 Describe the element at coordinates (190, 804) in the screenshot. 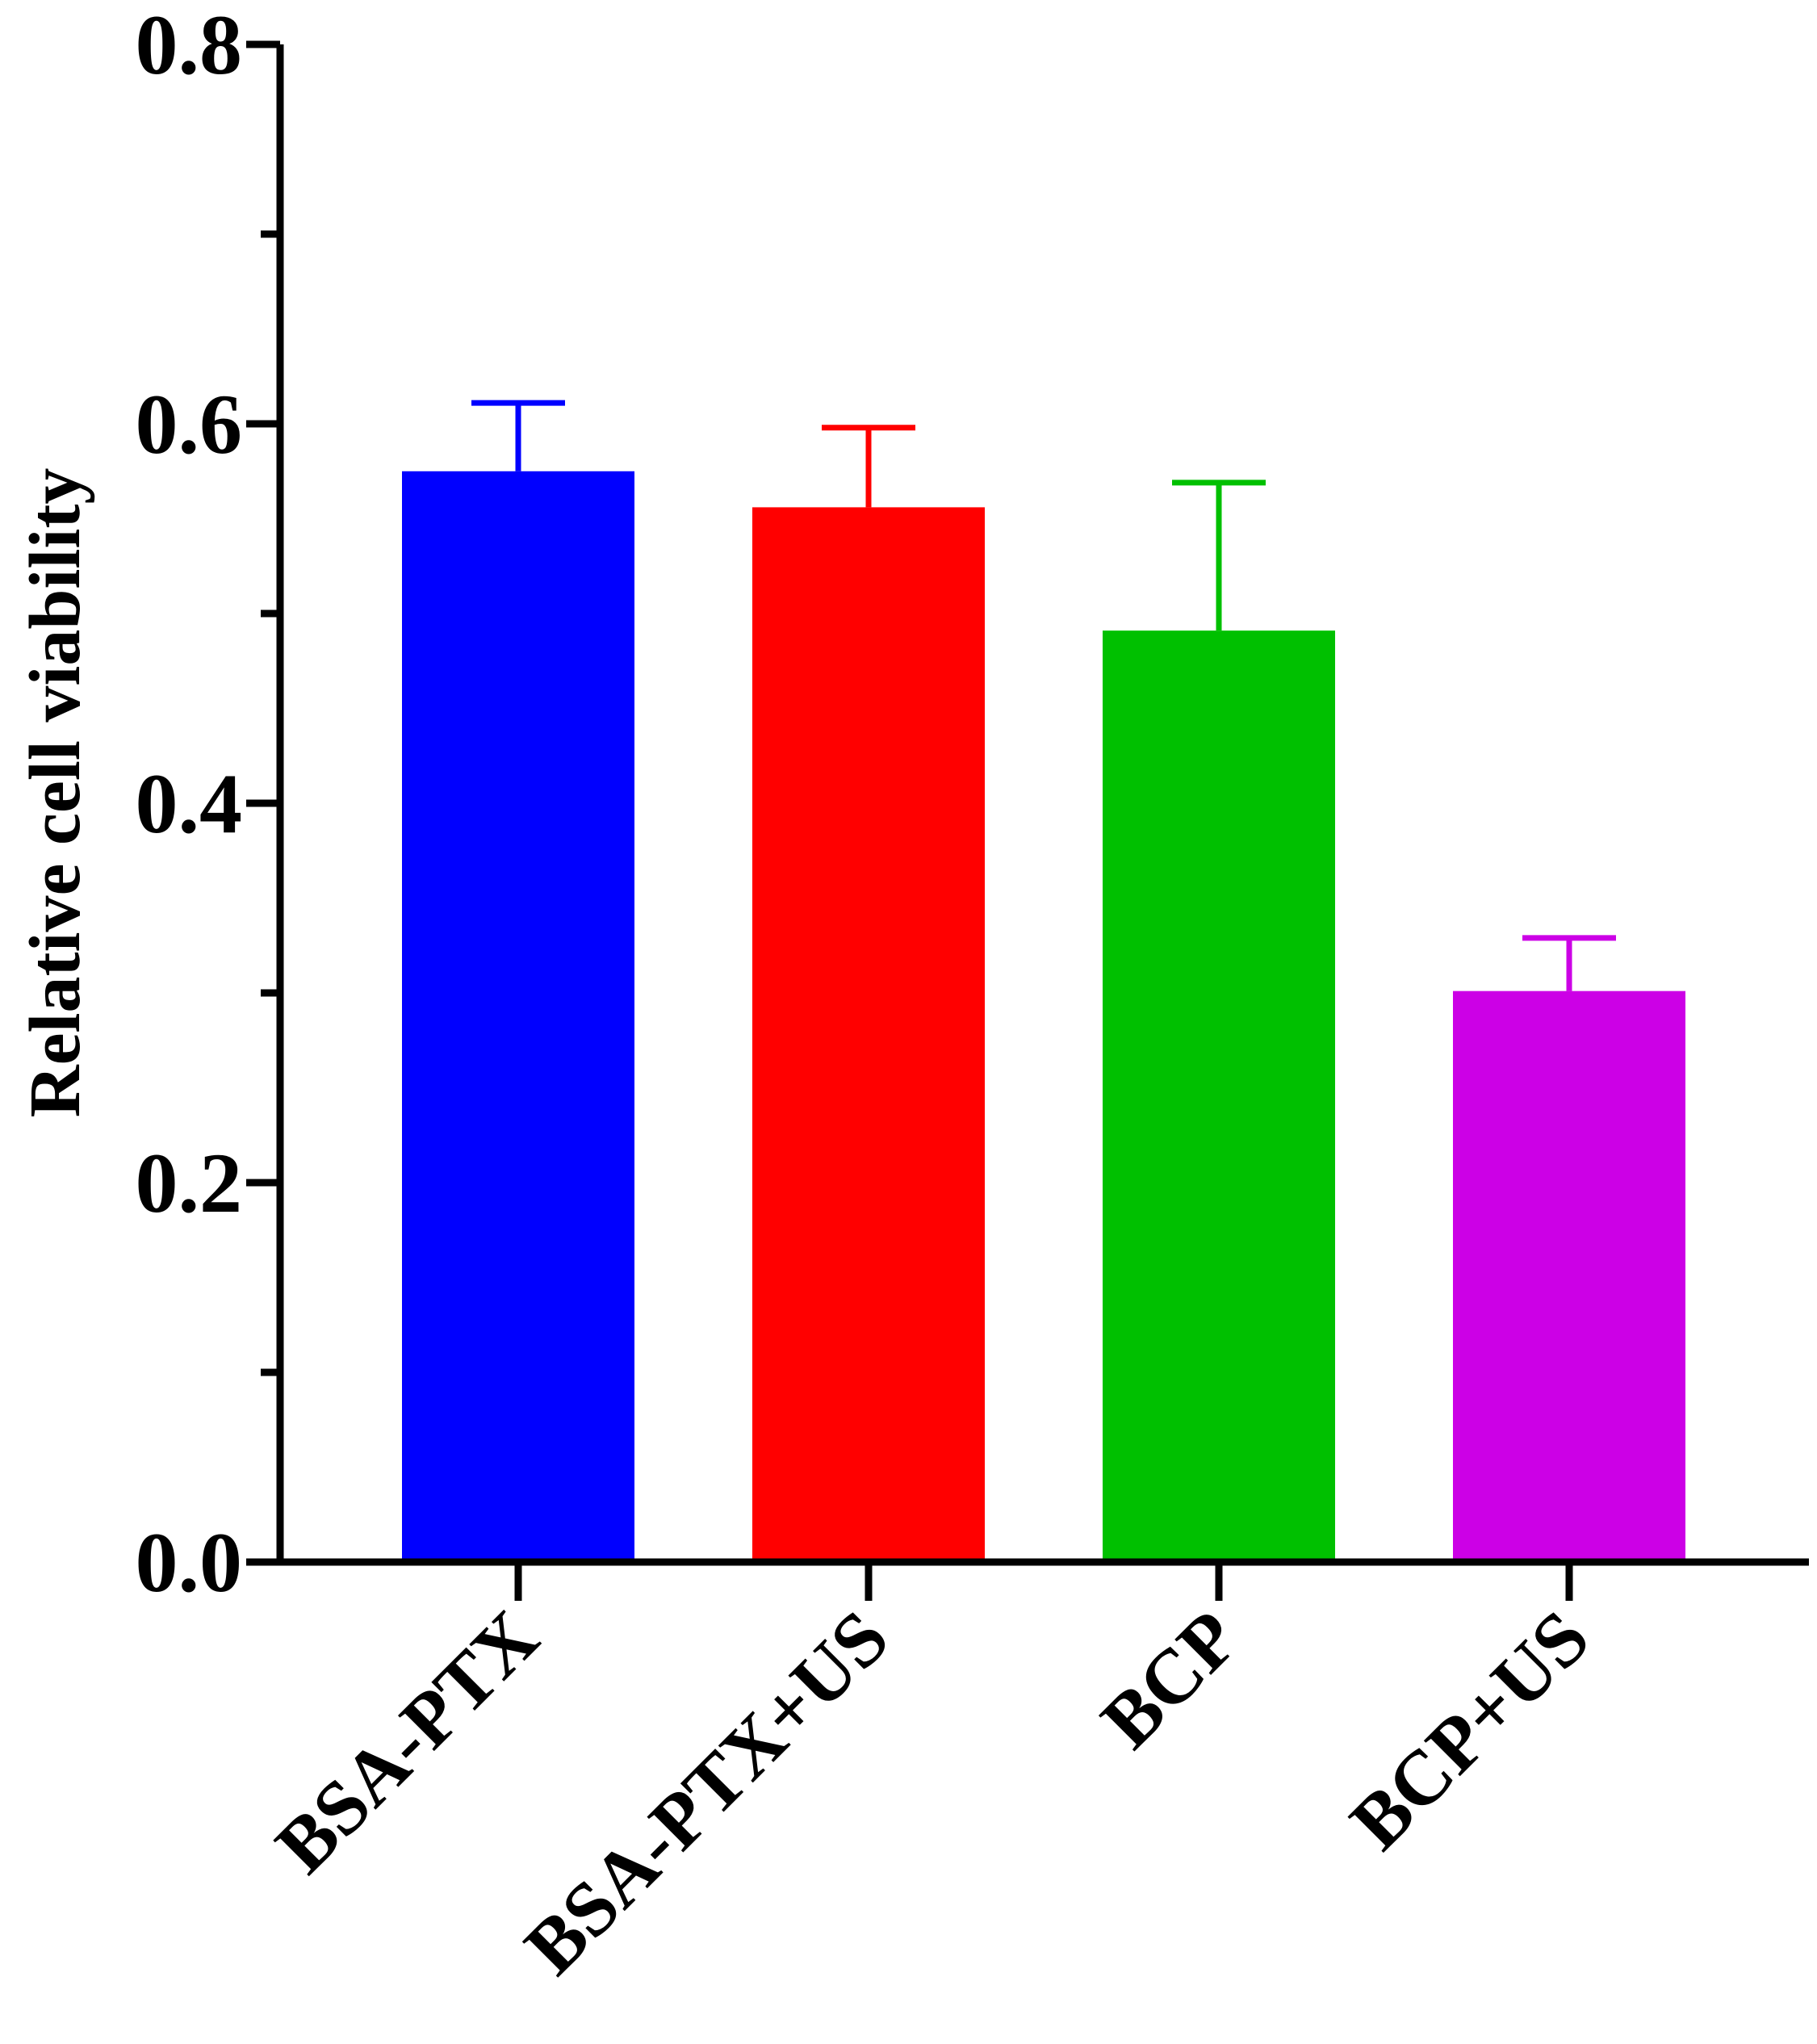

I see `y-tick-label-3: 0.4` at that location.